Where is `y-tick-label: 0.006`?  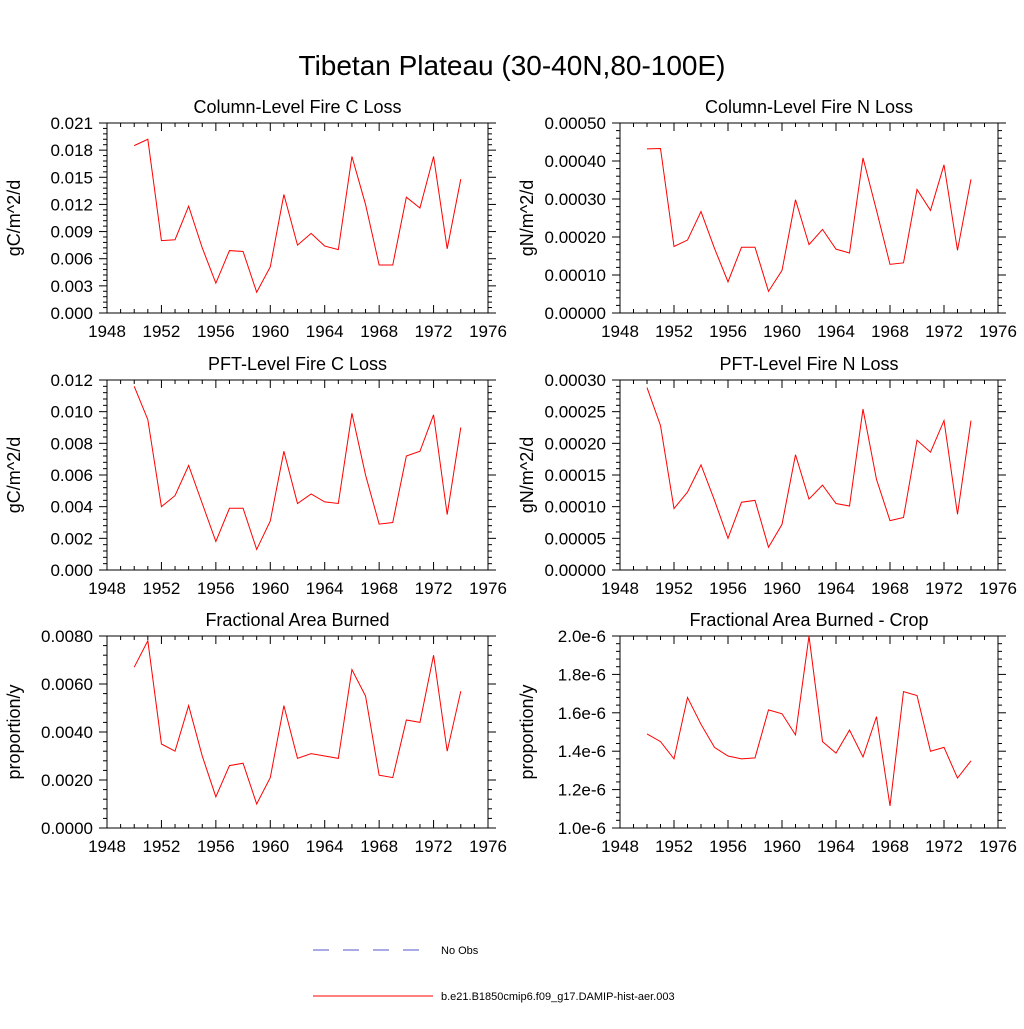 y-tick-label: 0.006 is located at coordinates (71, 259).